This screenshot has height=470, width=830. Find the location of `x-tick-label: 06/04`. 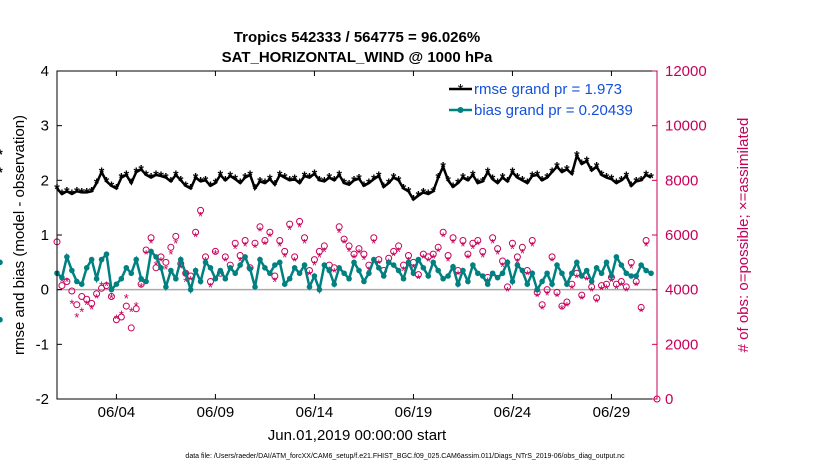

x-tick-label: 06/04 is located at coordinates (117, 412).